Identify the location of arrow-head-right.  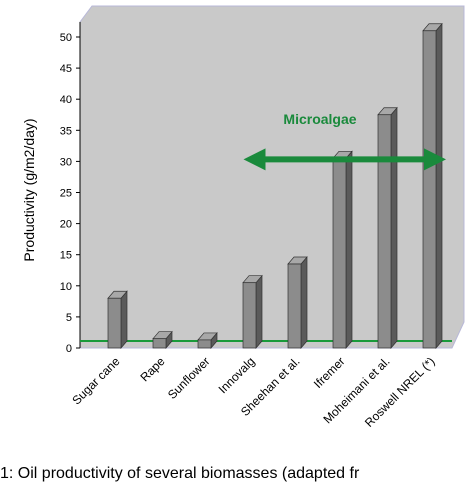
(435, 159).